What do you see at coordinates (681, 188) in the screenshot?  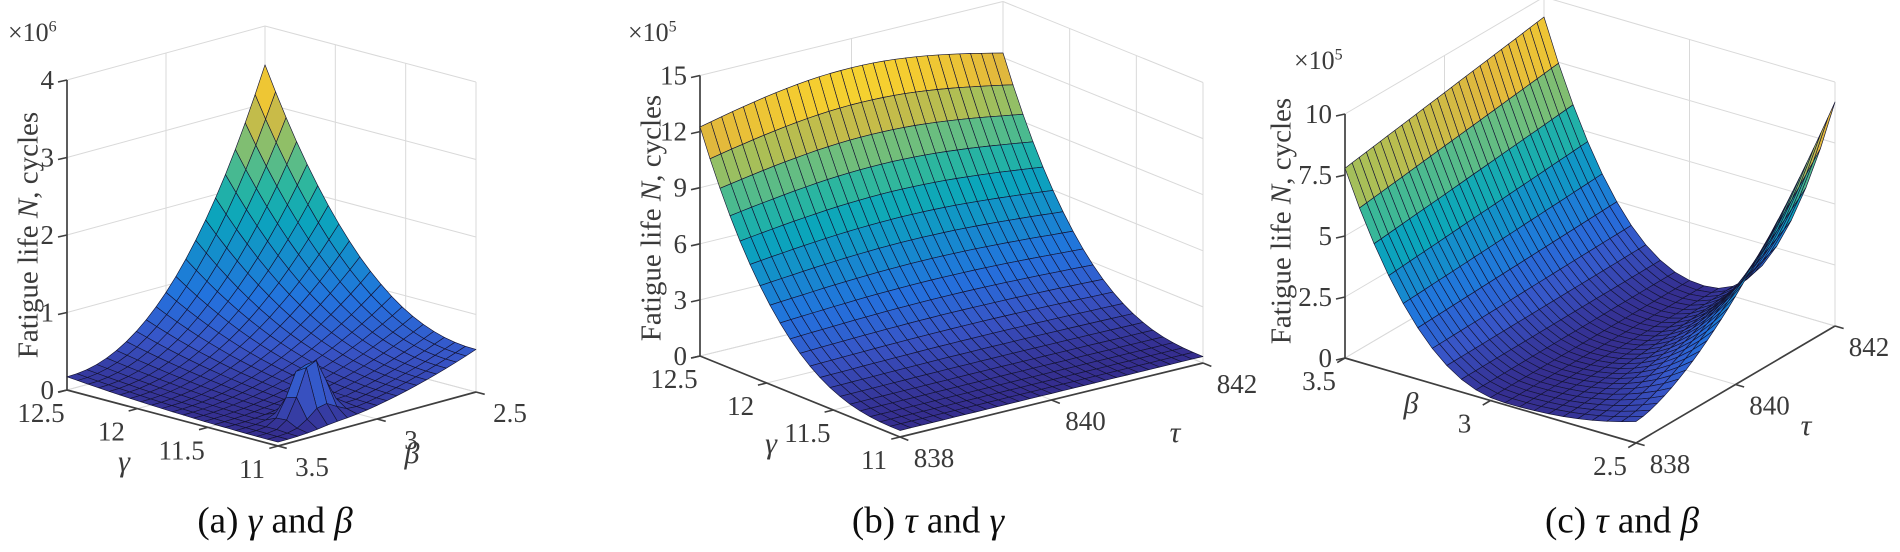 I see `tick-label: 9` at bounding box center [681, 188].